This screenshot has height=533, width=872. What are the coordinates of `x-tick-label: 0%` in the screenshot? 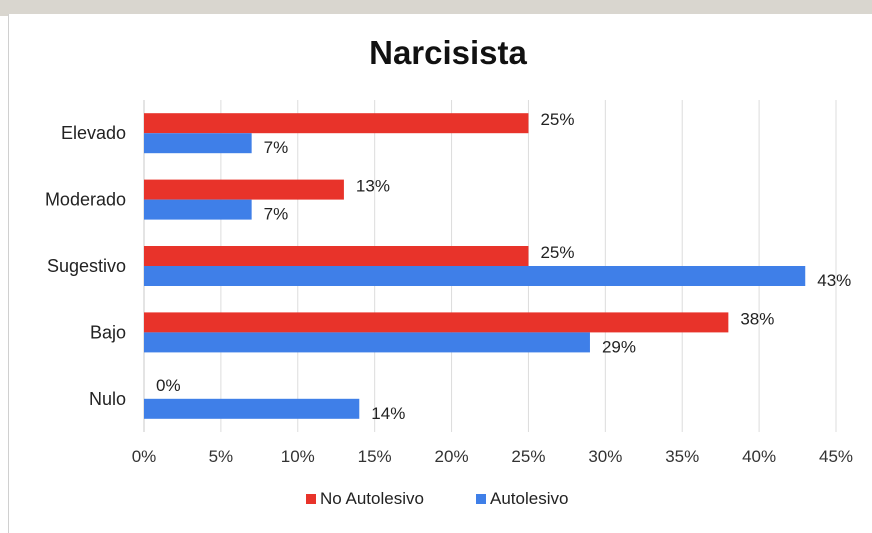 It's located at (144, 456).